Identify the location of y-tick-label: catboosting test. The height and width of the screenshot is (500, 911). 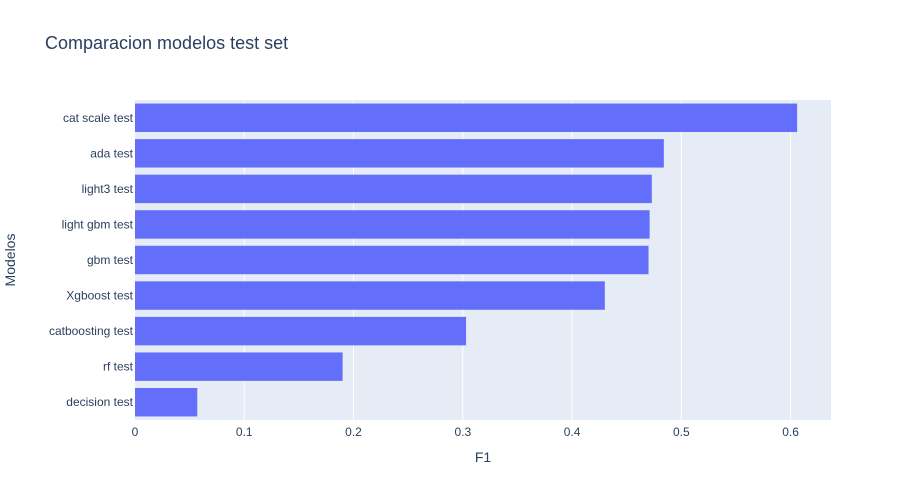
(91, 331).